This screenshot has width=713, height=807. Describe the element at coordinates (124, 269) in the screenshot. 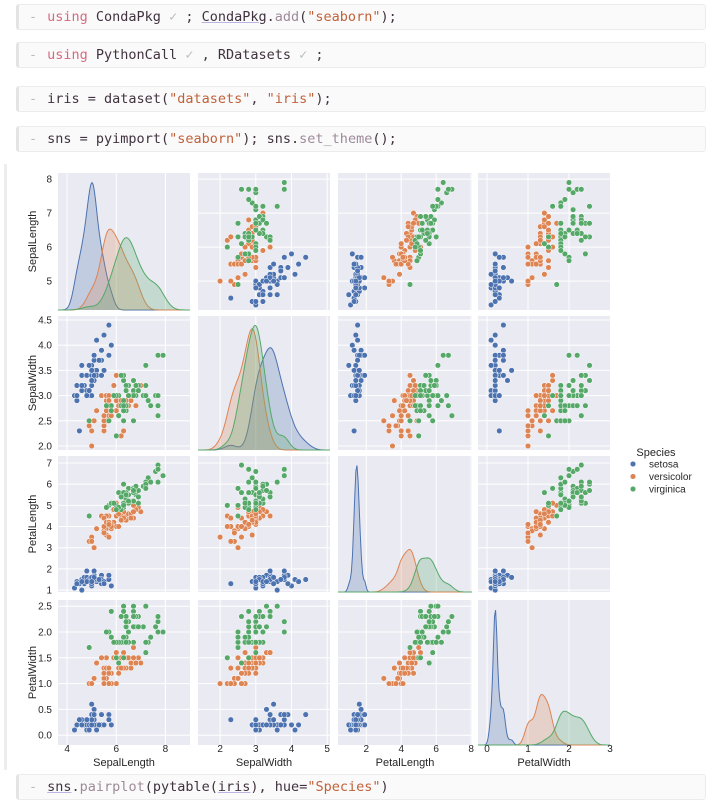

I see `kde-fill-versicolor` at that location.